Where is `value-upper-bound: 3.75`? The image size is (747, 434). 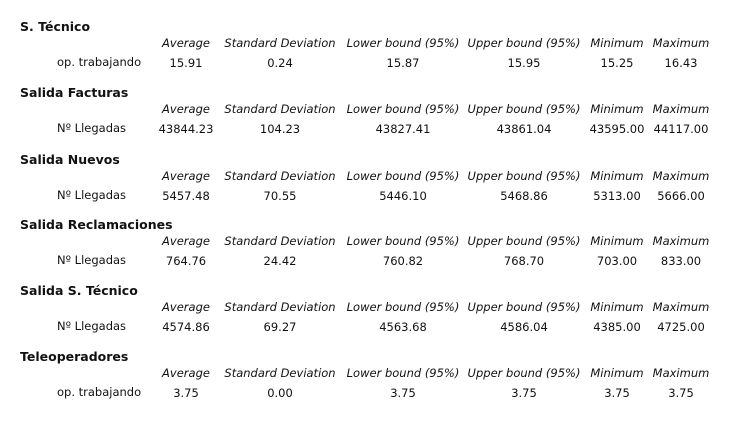 value-upper-bound: 3.75 is located at coordinates (524, 393).